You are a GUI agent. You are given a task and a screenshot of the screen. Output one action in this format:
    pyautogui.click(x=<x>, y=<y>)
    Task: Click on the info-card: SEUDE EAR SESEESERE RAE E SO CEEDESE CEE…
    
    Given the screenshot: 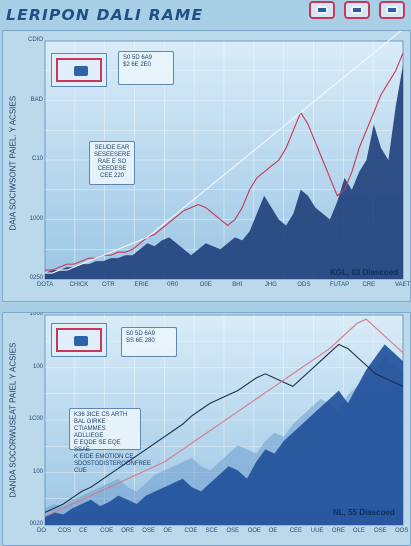 What is the action you would take?
    pyautogui.click(x=112, y=163)
    